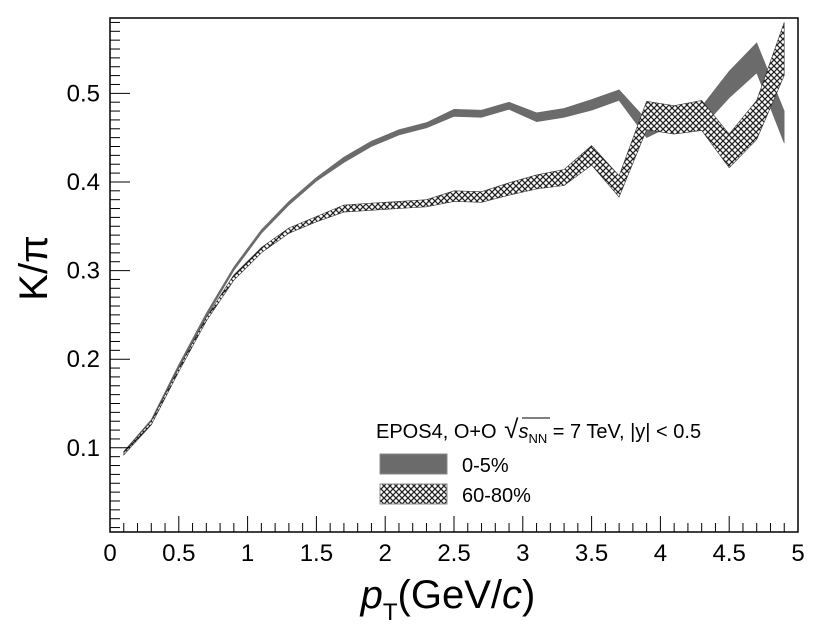 The width and height of the screenshot is (814, 640). Describe the element at coordinates (522, 553) in the screenshot. I see `x-tick-label: 3` at that location.